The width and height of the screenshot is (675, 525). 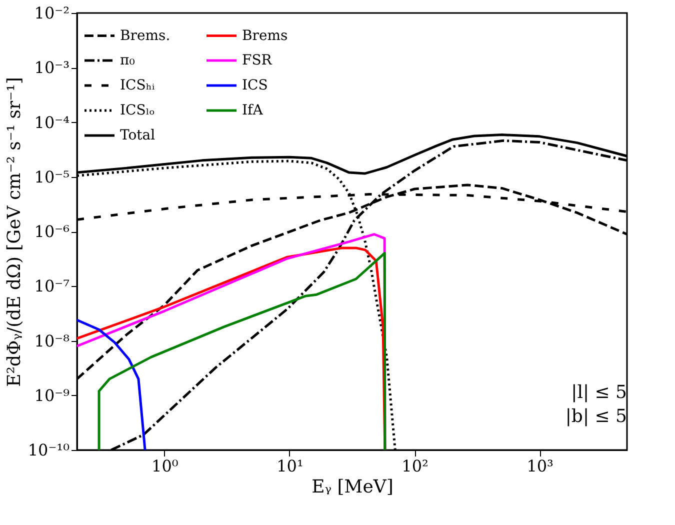 What do you see at coordinates (353, 487) in the screenshot?
I see `x-axis-title: Eᵧ [MeV]` at bounding box center [353, 487].